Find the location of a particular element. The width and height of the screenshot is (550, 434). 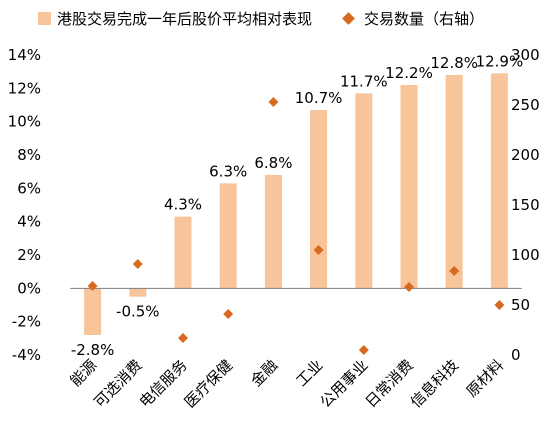

bar-data-label: 6.8% is located at coordinates (273, 163).